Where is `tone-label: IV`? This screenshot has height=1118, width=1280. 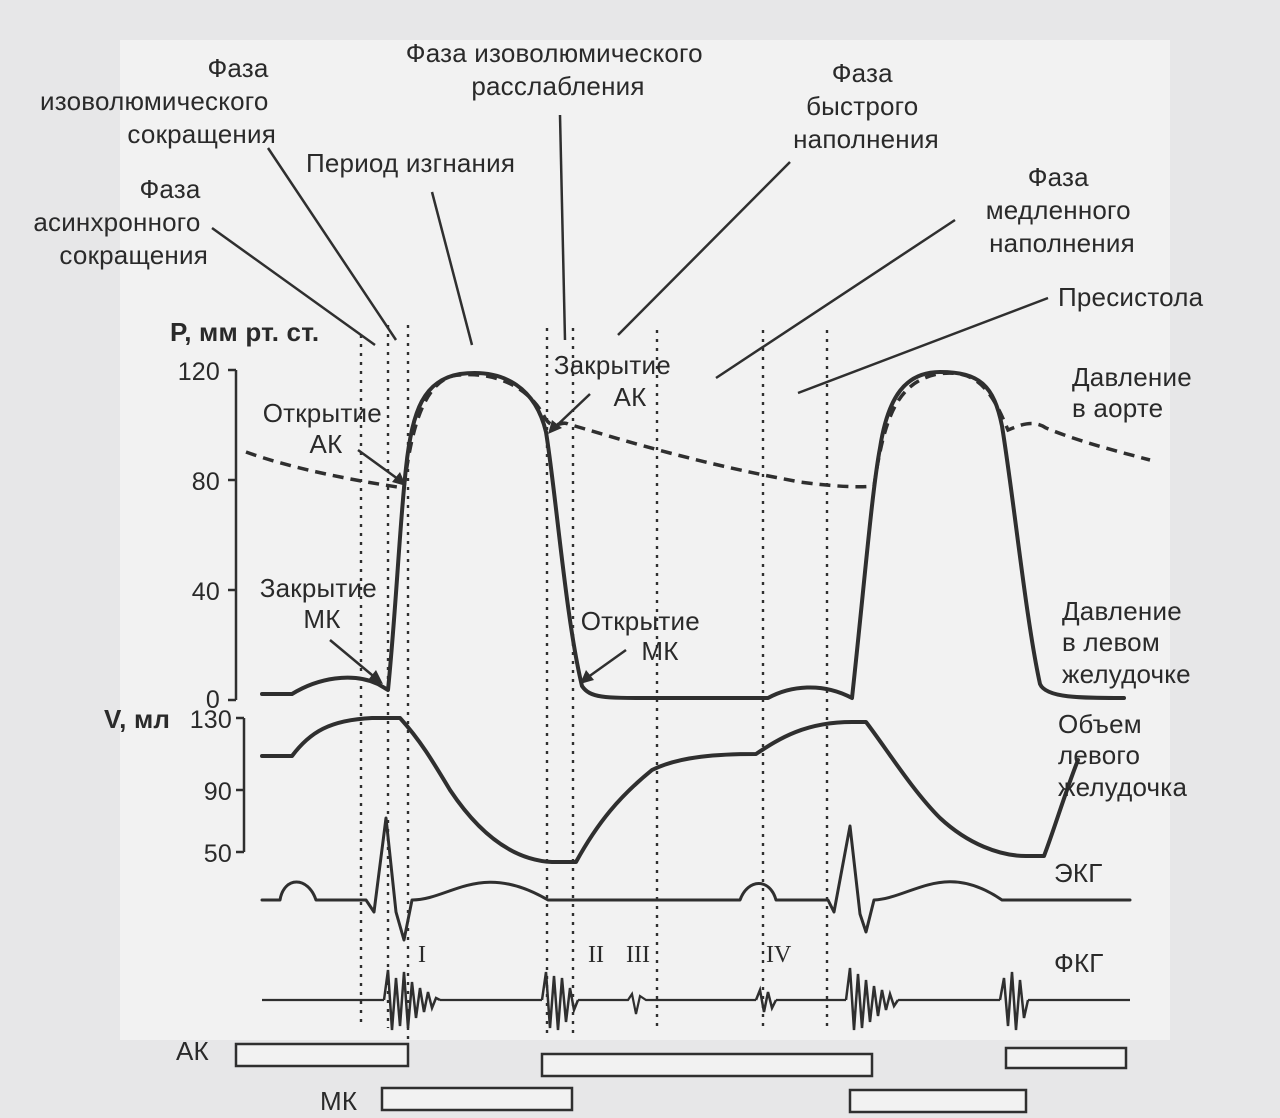
tone-label: IV is located at coordinates (779, 955).